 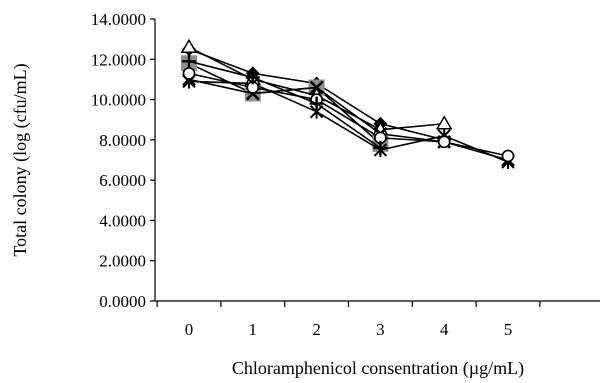 I want to click on series-x, so click(x=348, y=119).